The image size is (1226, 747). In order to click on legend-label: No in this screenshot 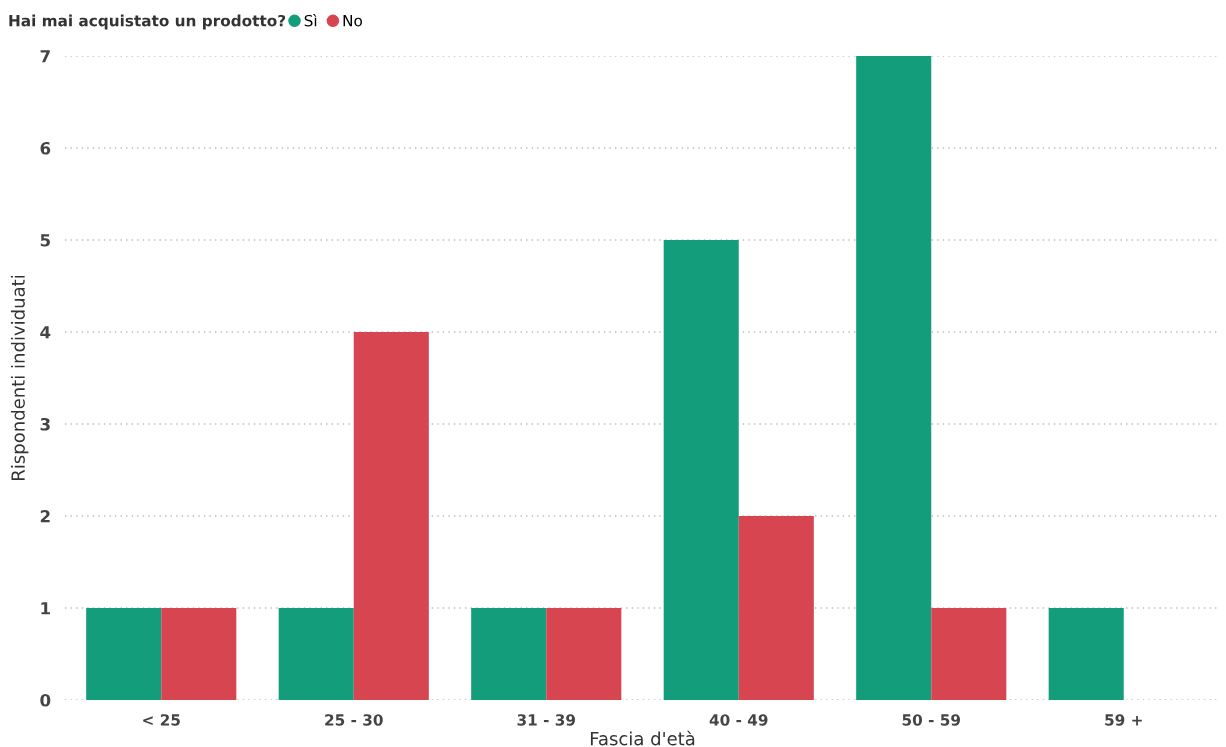, I will do `click(353, 21)`.